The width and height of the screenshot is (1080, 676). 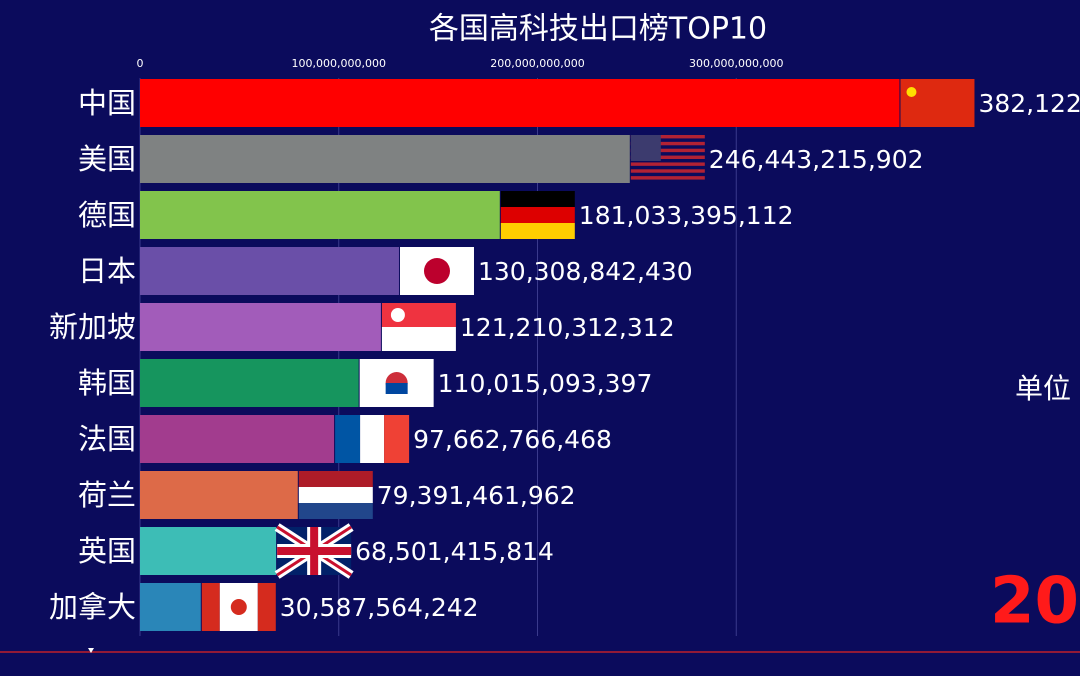 What do you see at coordinates (107, 103) in the screenshot?
I see `y-tick-label: 中国` at bounding box center [107, 103].